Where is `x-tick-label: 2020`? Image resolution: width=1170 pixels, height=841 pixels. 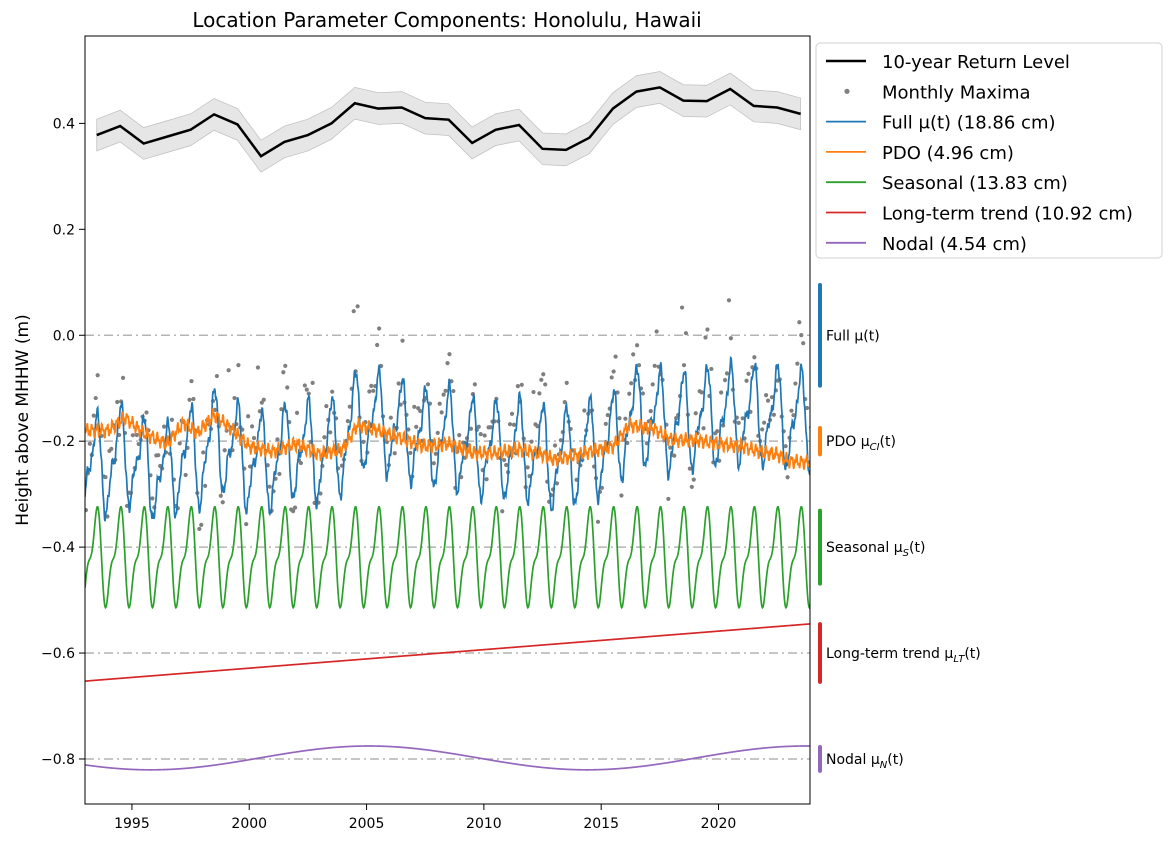
x-tick-label: 2020 is located at coordinates (719, 824).